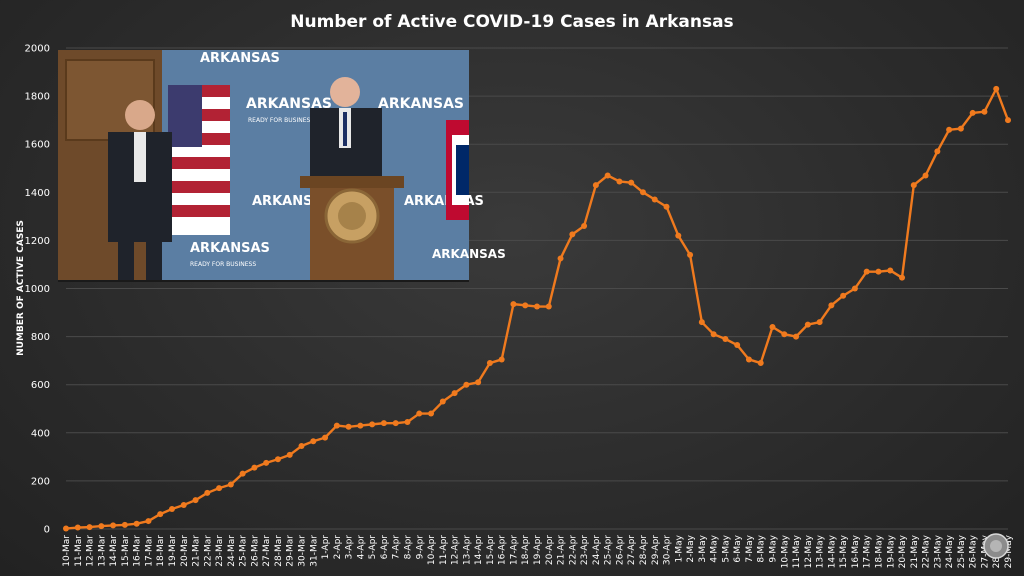 This screenshot has height=576, width=1024. I want to click on backdrop-text-3: ARKANSAS, so click(421, 104).